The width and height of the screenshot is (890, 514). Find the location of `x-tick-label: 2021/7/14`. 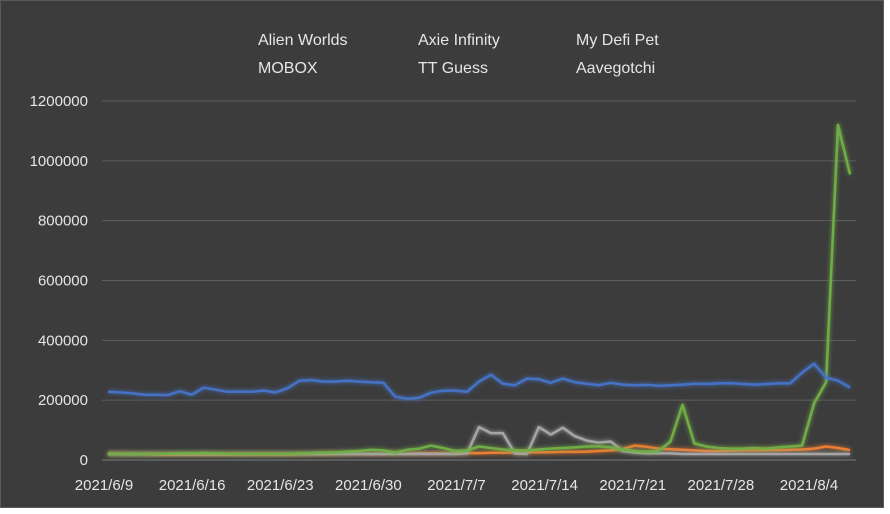

x-tick-label: 2021/7/14 is located at coordinates (544, 485).